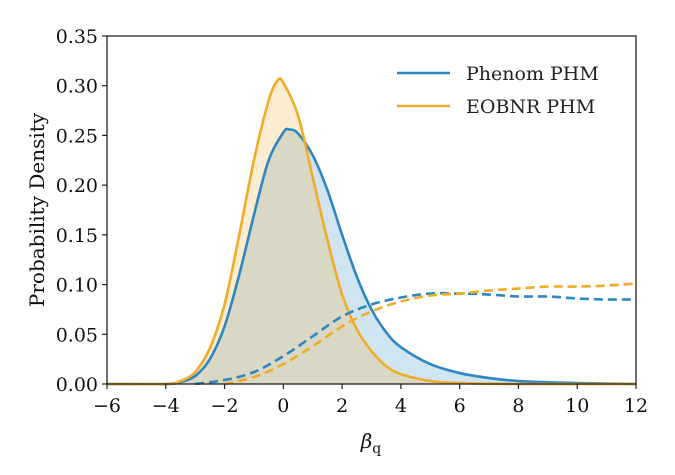  I want to click on x-tick-label: 0, so click(283, 406).